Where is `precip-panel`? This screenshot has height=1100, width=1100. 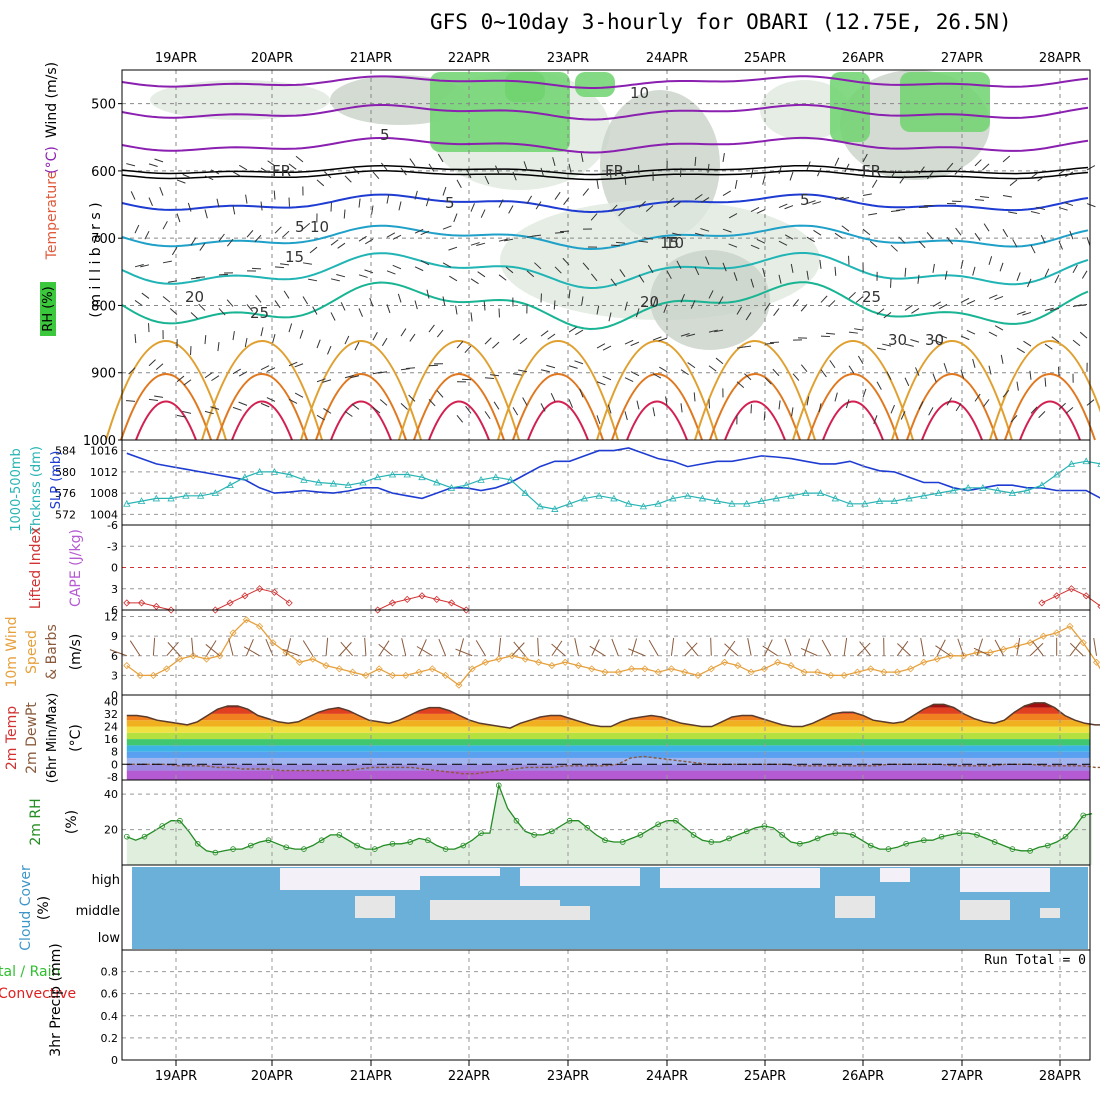 precip-panel is located at coordinates (606, 1005).